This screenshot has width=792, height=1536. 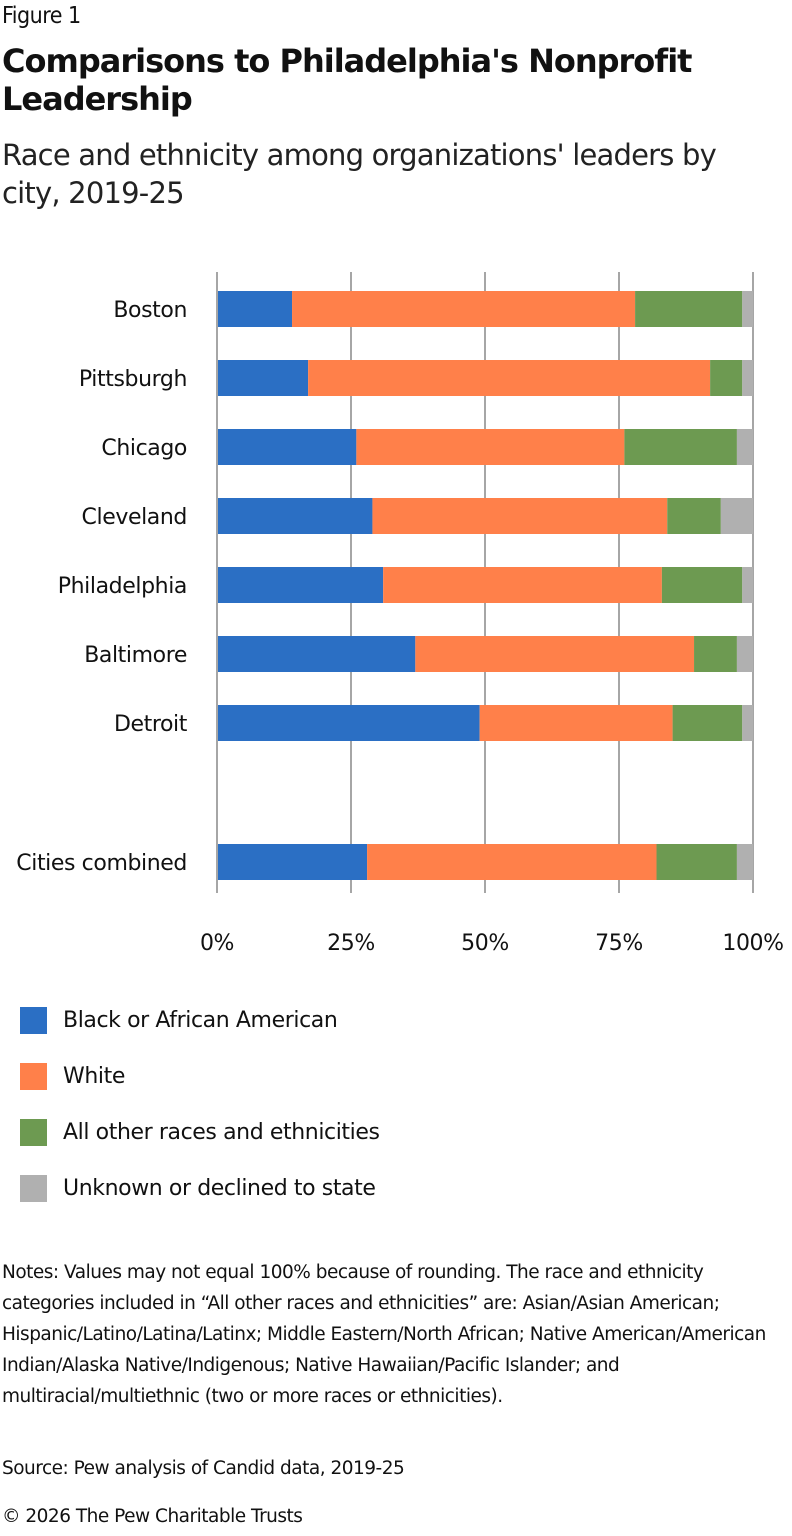 I want to click on x-tick-label: 0%, so click(x=217, y=943).